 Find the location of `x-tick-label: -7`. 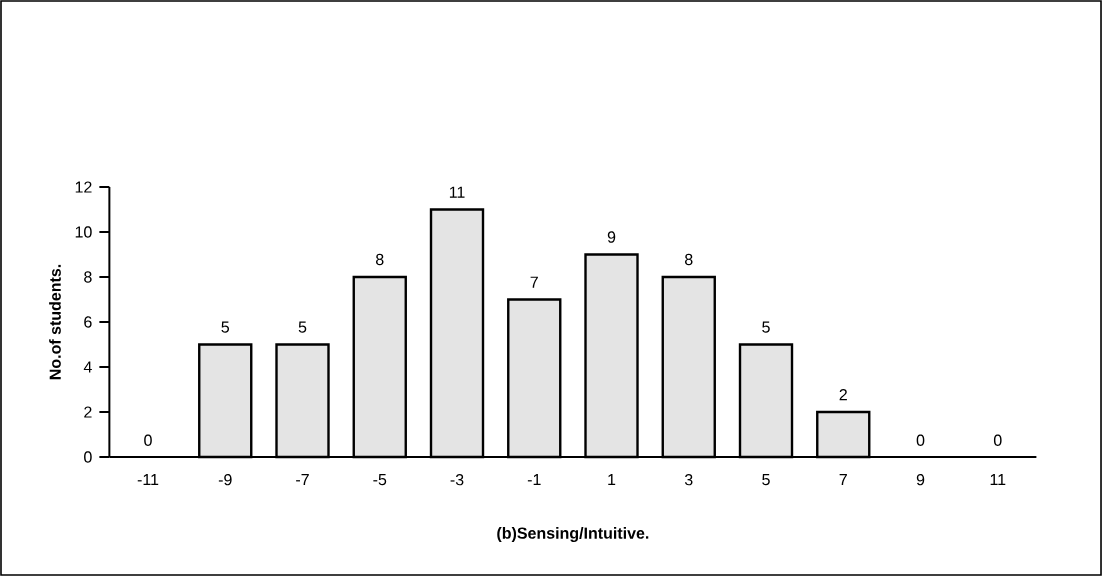

x-tick-label: -7 is located at coordinates (302, 480).